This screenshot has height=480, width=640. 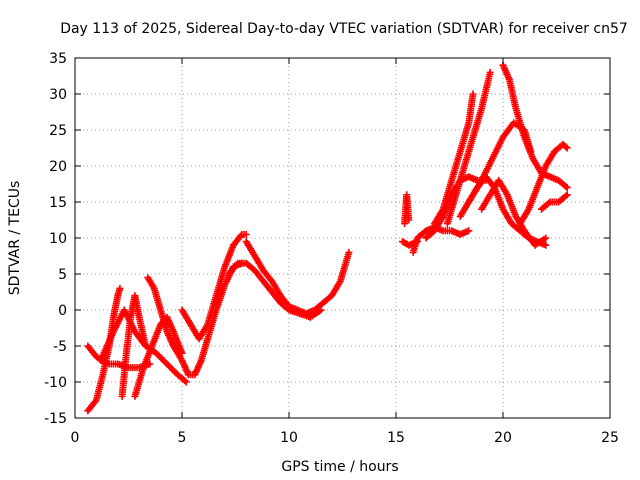 I want to click on x-tick-label: 5, so click(x=182, y=438).